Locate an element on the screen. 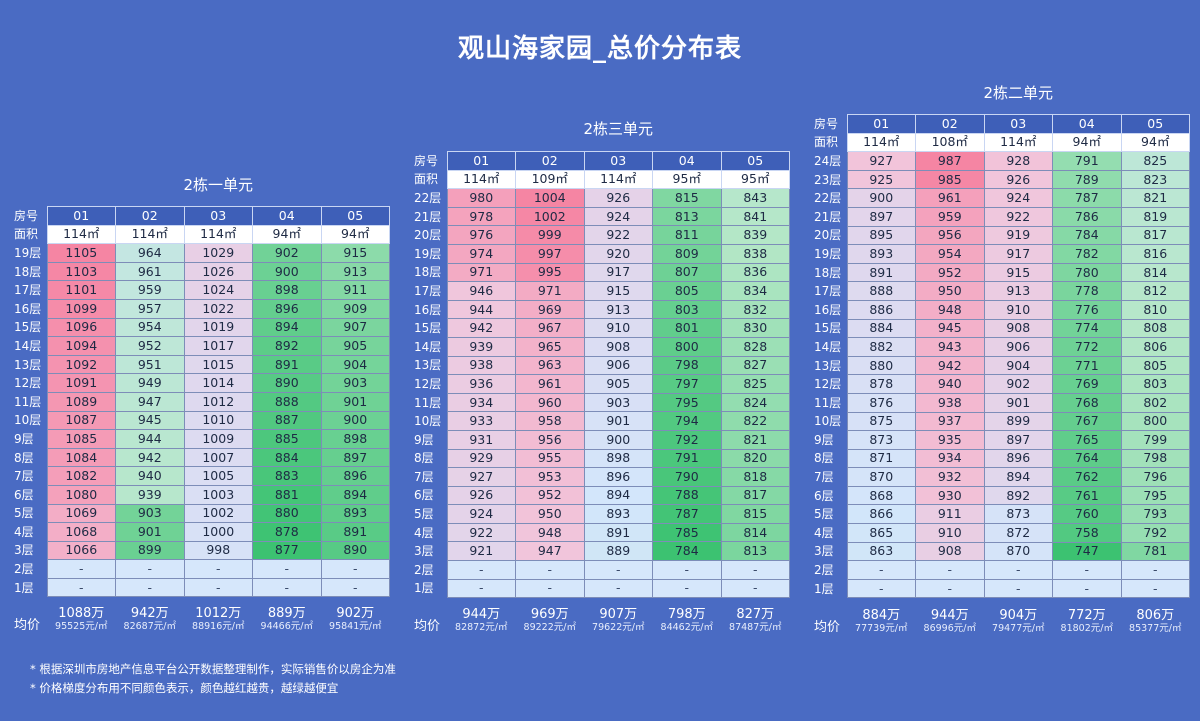  price-cell: 940 is located at coordinates (150, 476).